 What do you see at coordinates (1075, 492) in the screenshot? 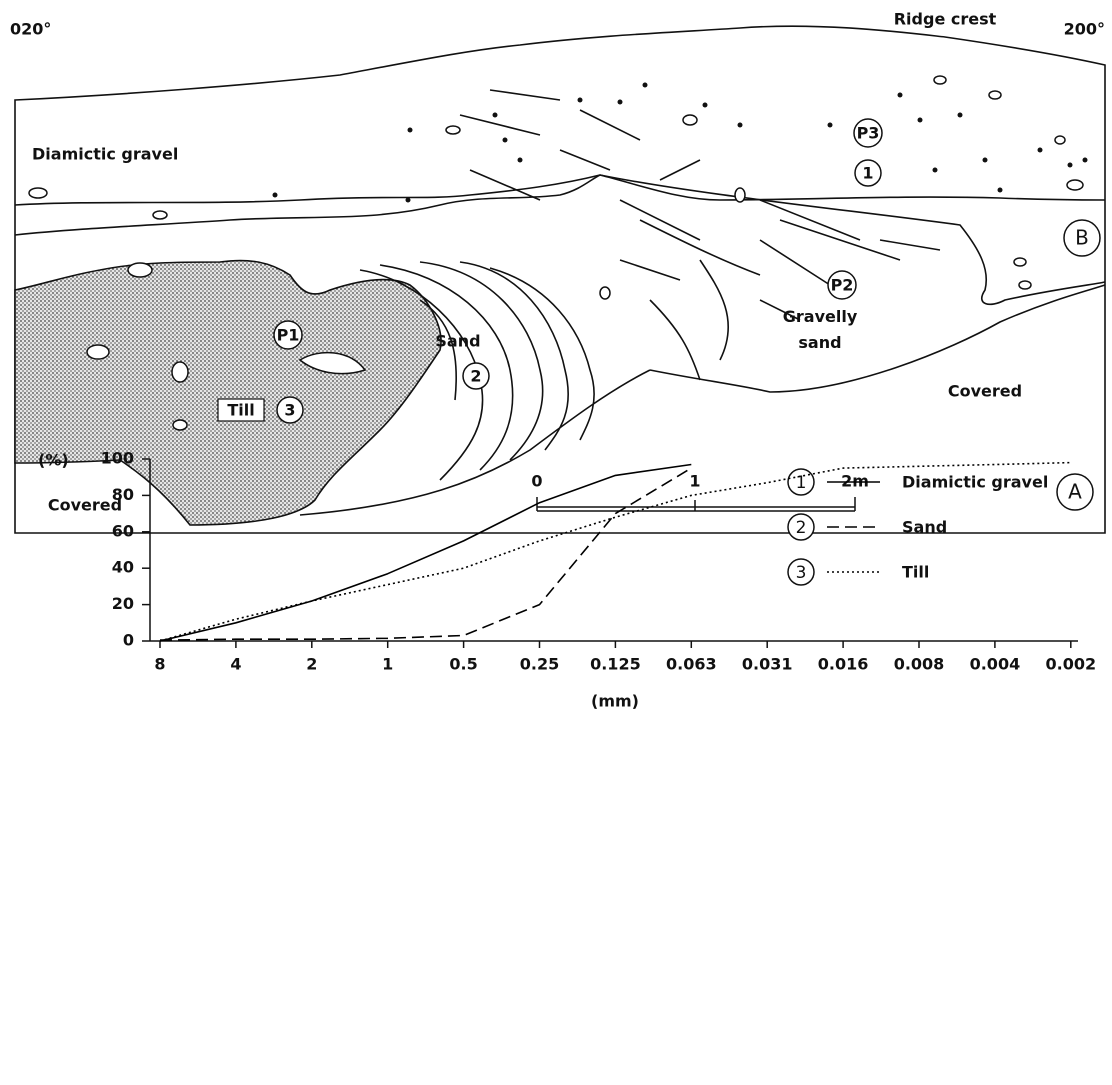
I see `panel-label: A` at bounding box center [1075, 492].